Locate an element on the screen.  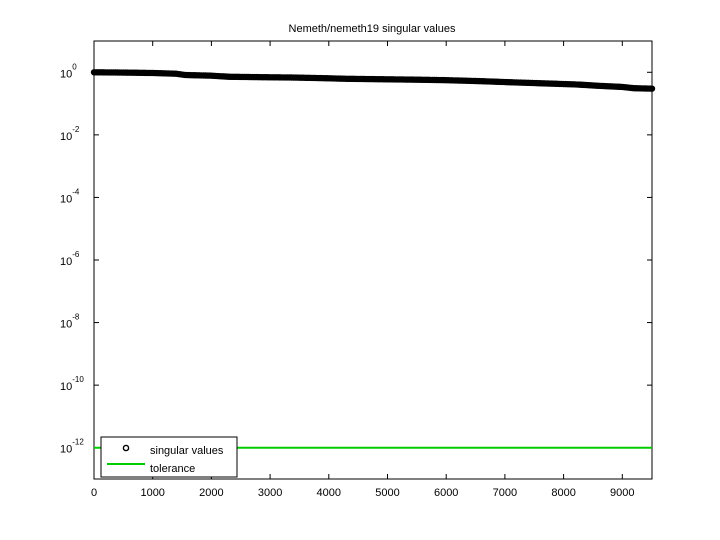
legend: singular values tolerance is located at coordinates (169, 457).